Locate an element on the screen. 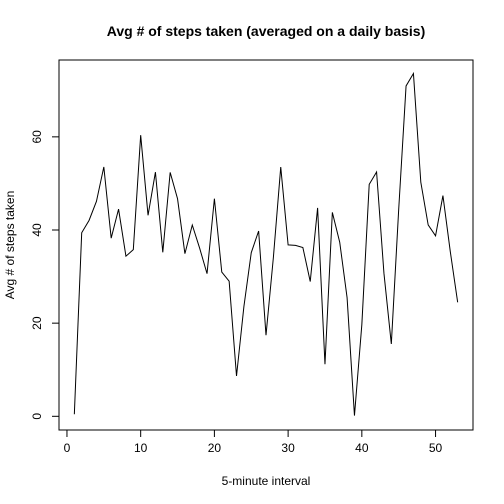 This screenshot has width=504, height=504. x-tick-label: 0 is located at coordinates (67, 448).